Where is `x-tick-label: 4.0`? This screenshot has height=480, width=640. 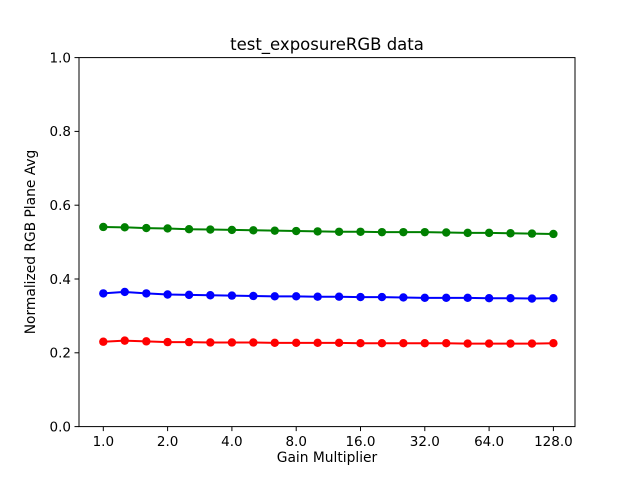
x-tick-label: 4.0 is located at coordinates (231, 442).